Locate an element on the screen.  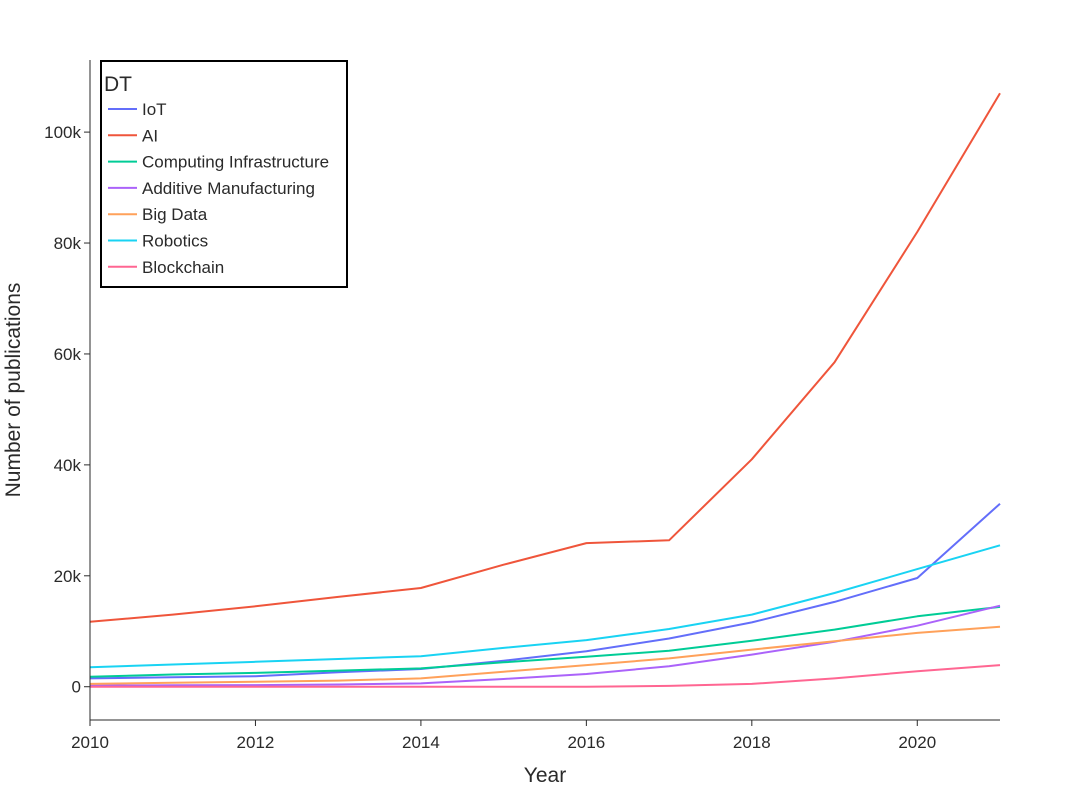
legend-label-big-data: Big Data is located at coordinates (175, 214).